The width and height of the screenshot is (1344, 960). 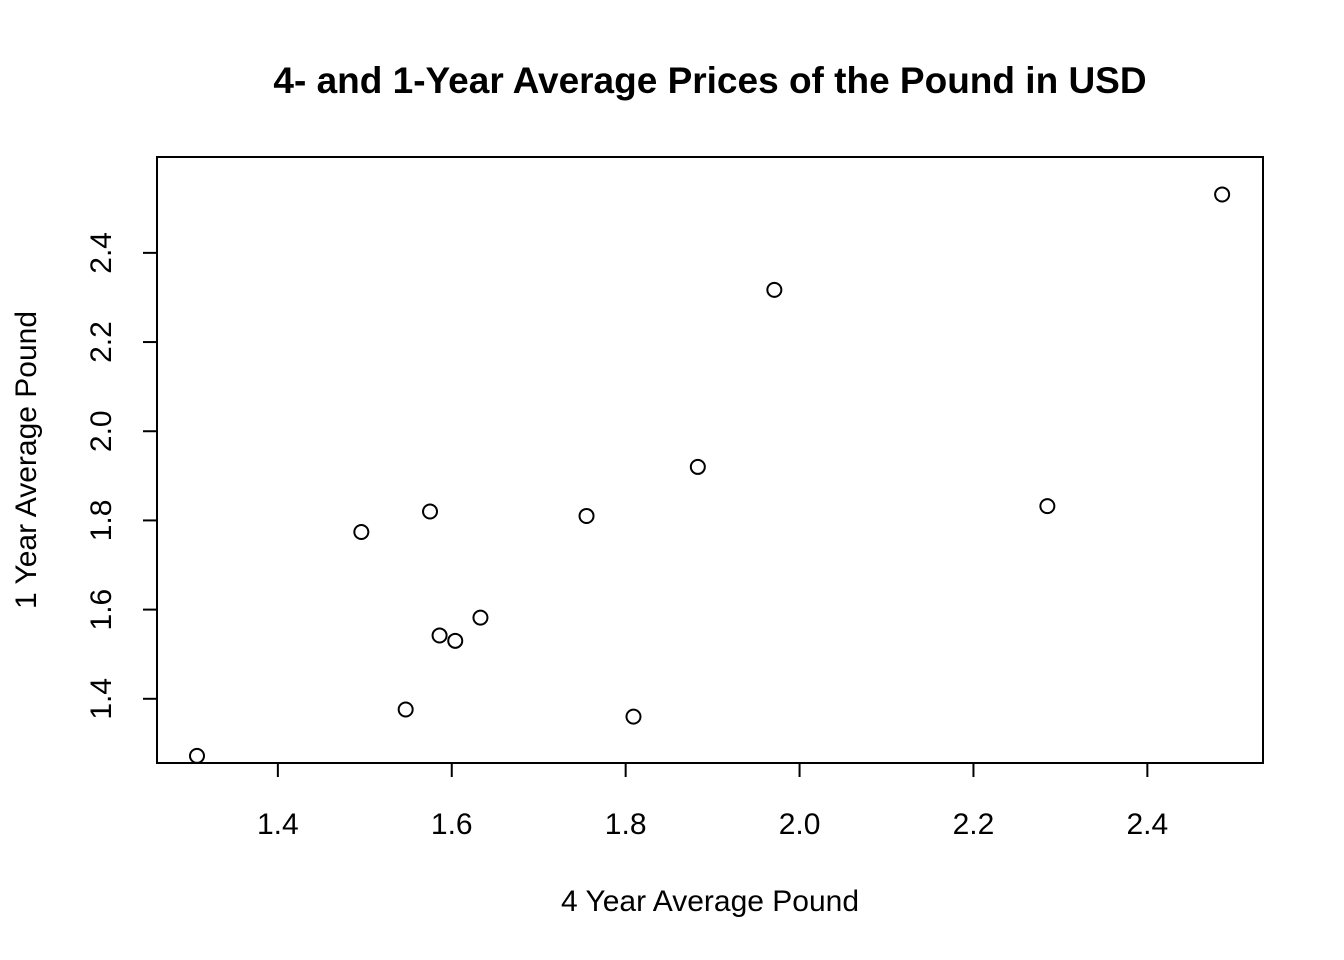 I want to click on y-tick-label: 2.0, so click(x=101, y=431).